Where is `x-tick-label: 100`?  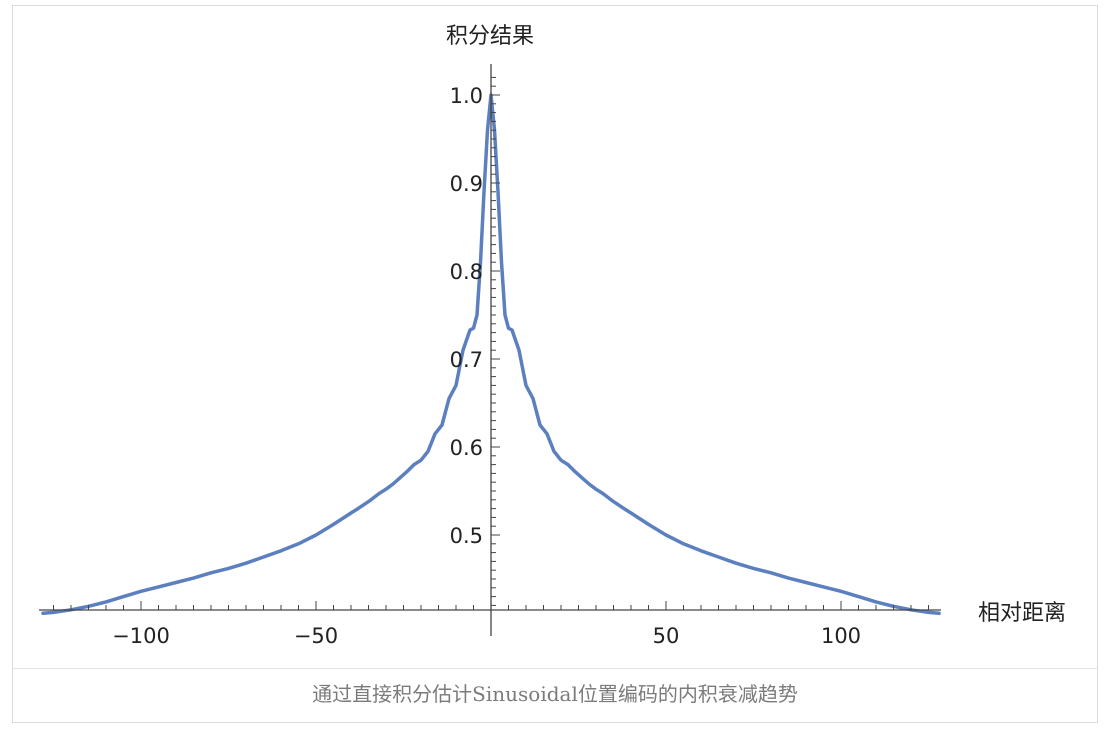 x-tick-label: 100 is located at coordinates (841, 636).